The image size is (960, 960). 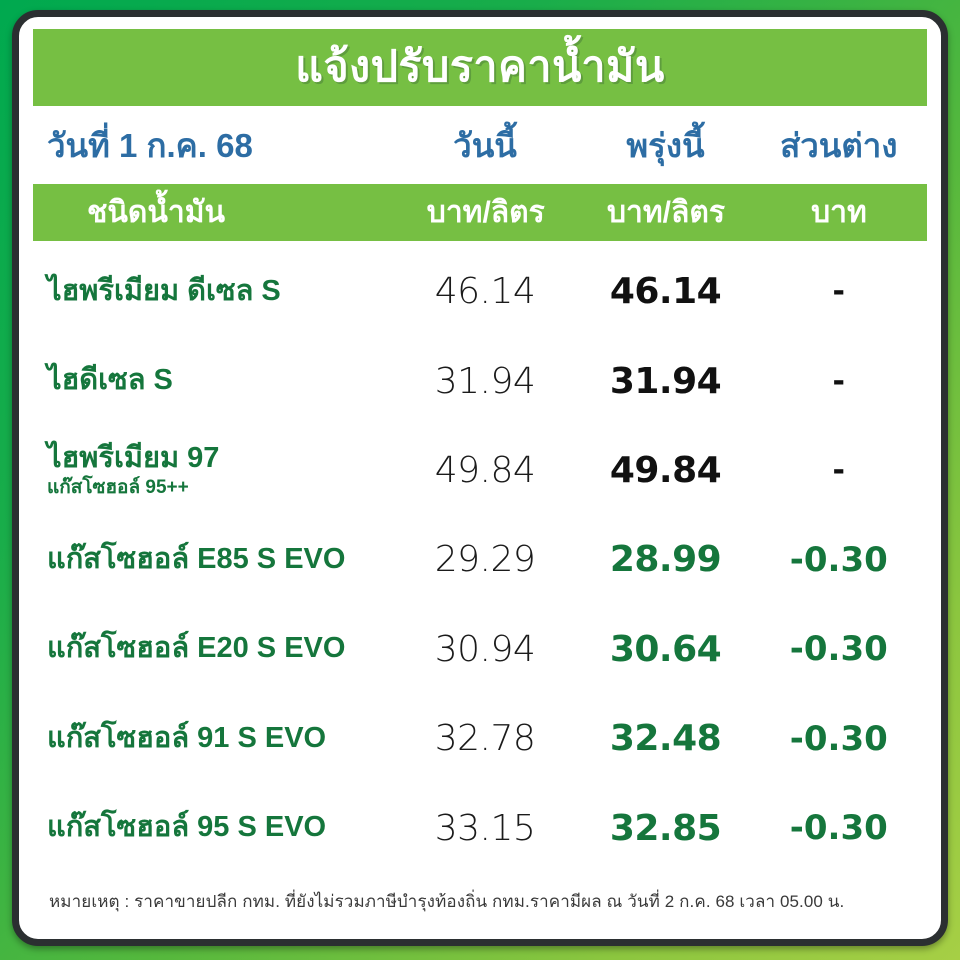 I want to click on column-header-tomorrow: พรุ่งนี้, so click(x=665, y=145).